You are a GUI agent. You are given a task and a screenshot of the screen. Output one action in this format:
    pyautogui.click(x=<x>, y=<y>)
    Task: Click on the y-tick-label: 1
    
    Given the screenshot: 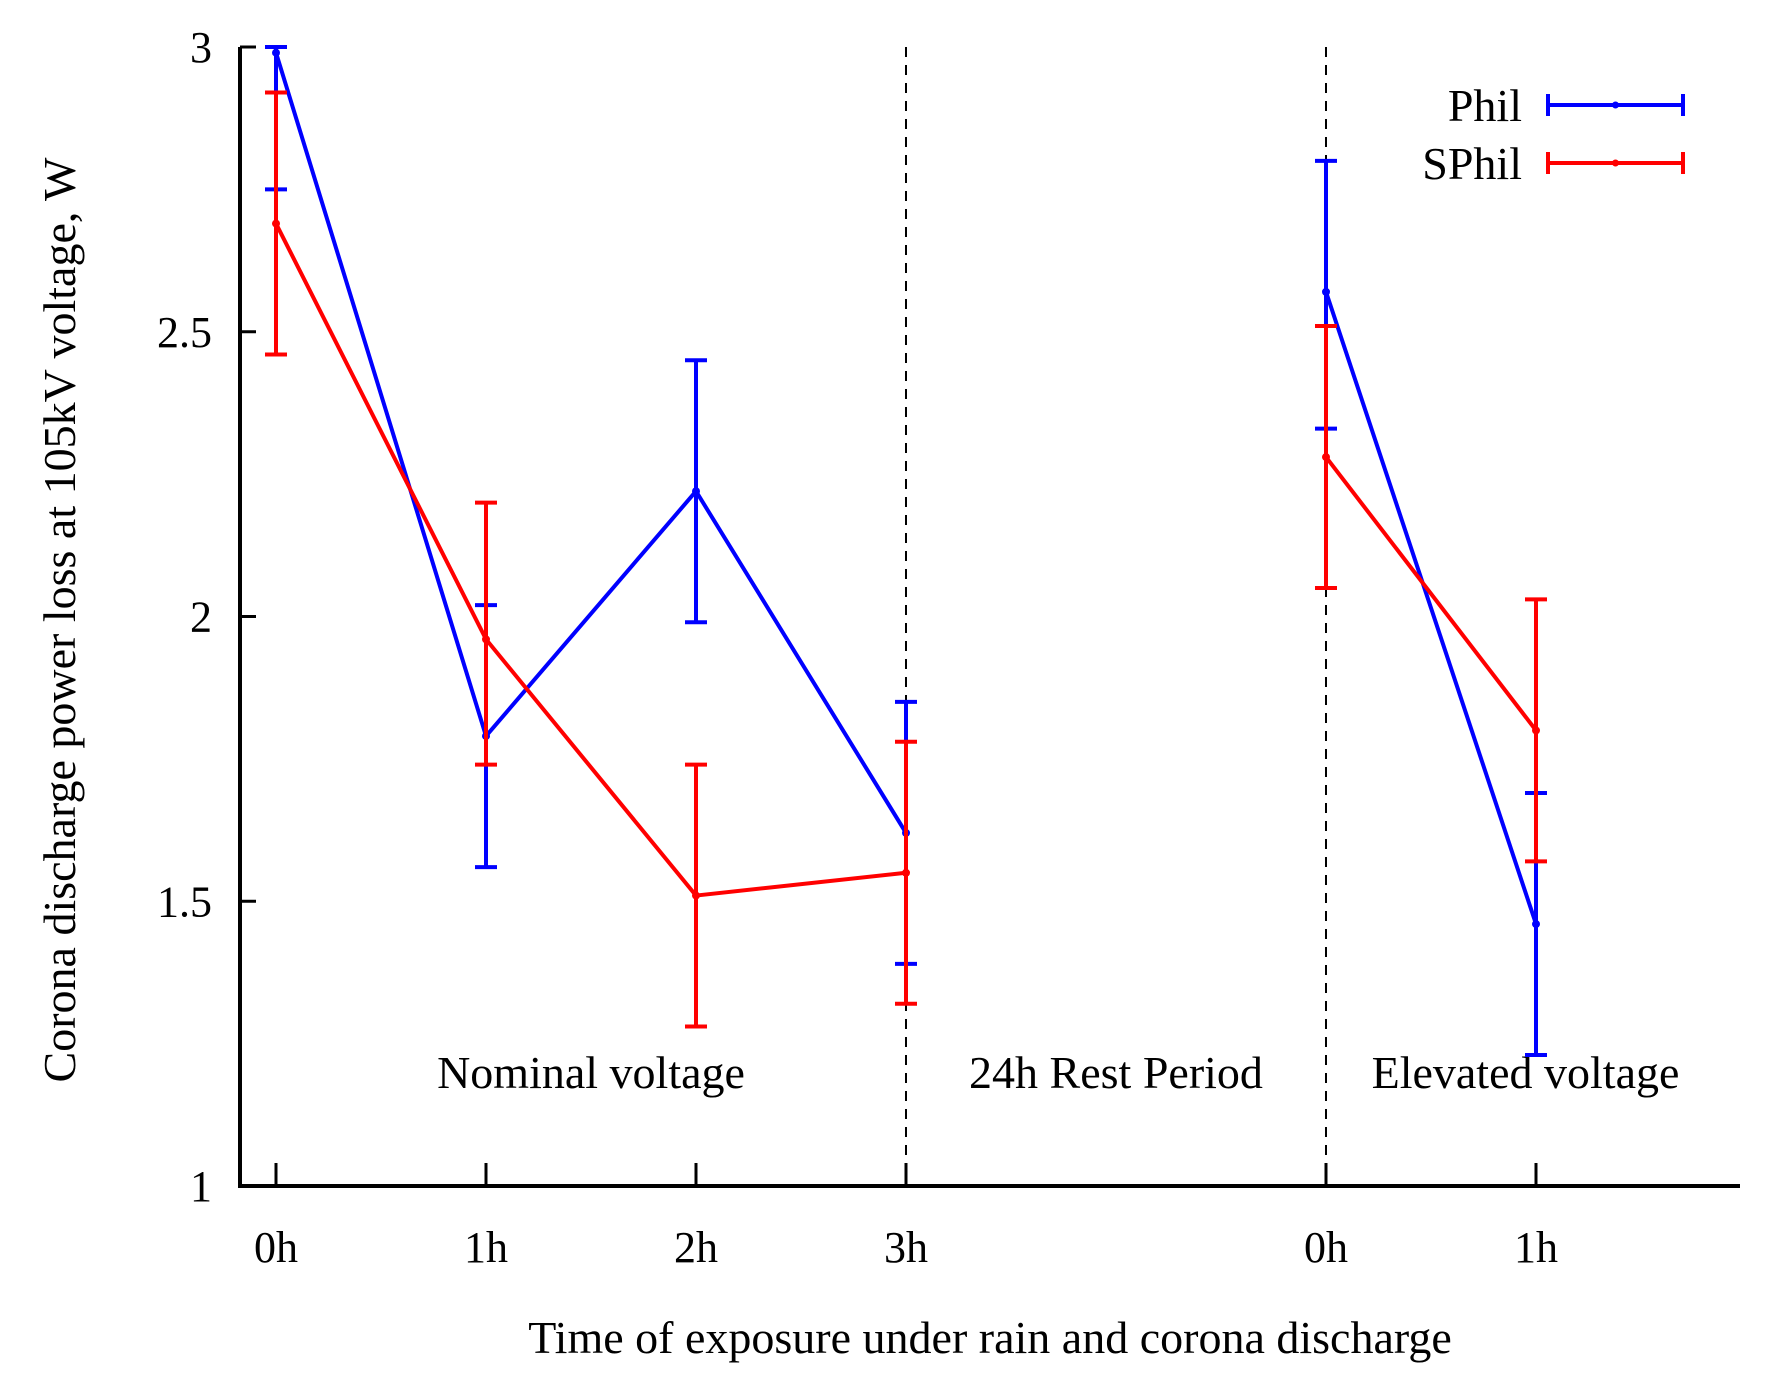 What is the action you would take?
    pyautogui.click(x=201, y=1186)
    